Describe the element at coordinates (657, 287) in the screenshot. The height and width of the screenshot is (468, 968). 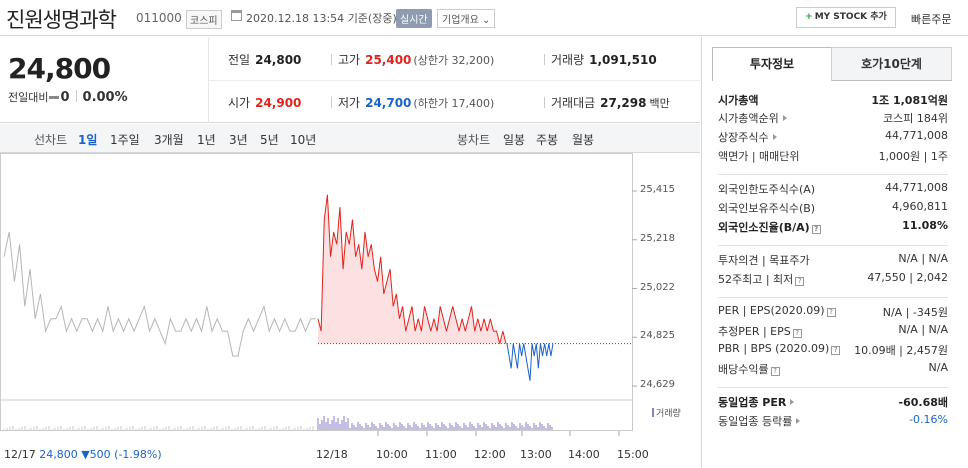
I see `y-tick-label: 25,022` at that location.